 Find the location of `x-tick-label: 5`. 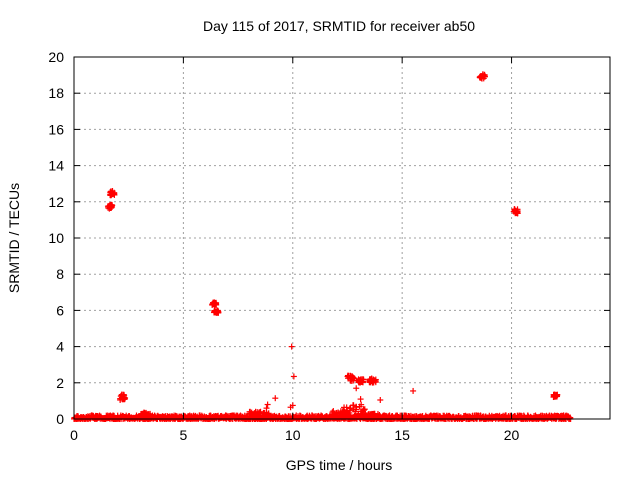

x-tick-label: 5 is located at coordinates (183, 435).